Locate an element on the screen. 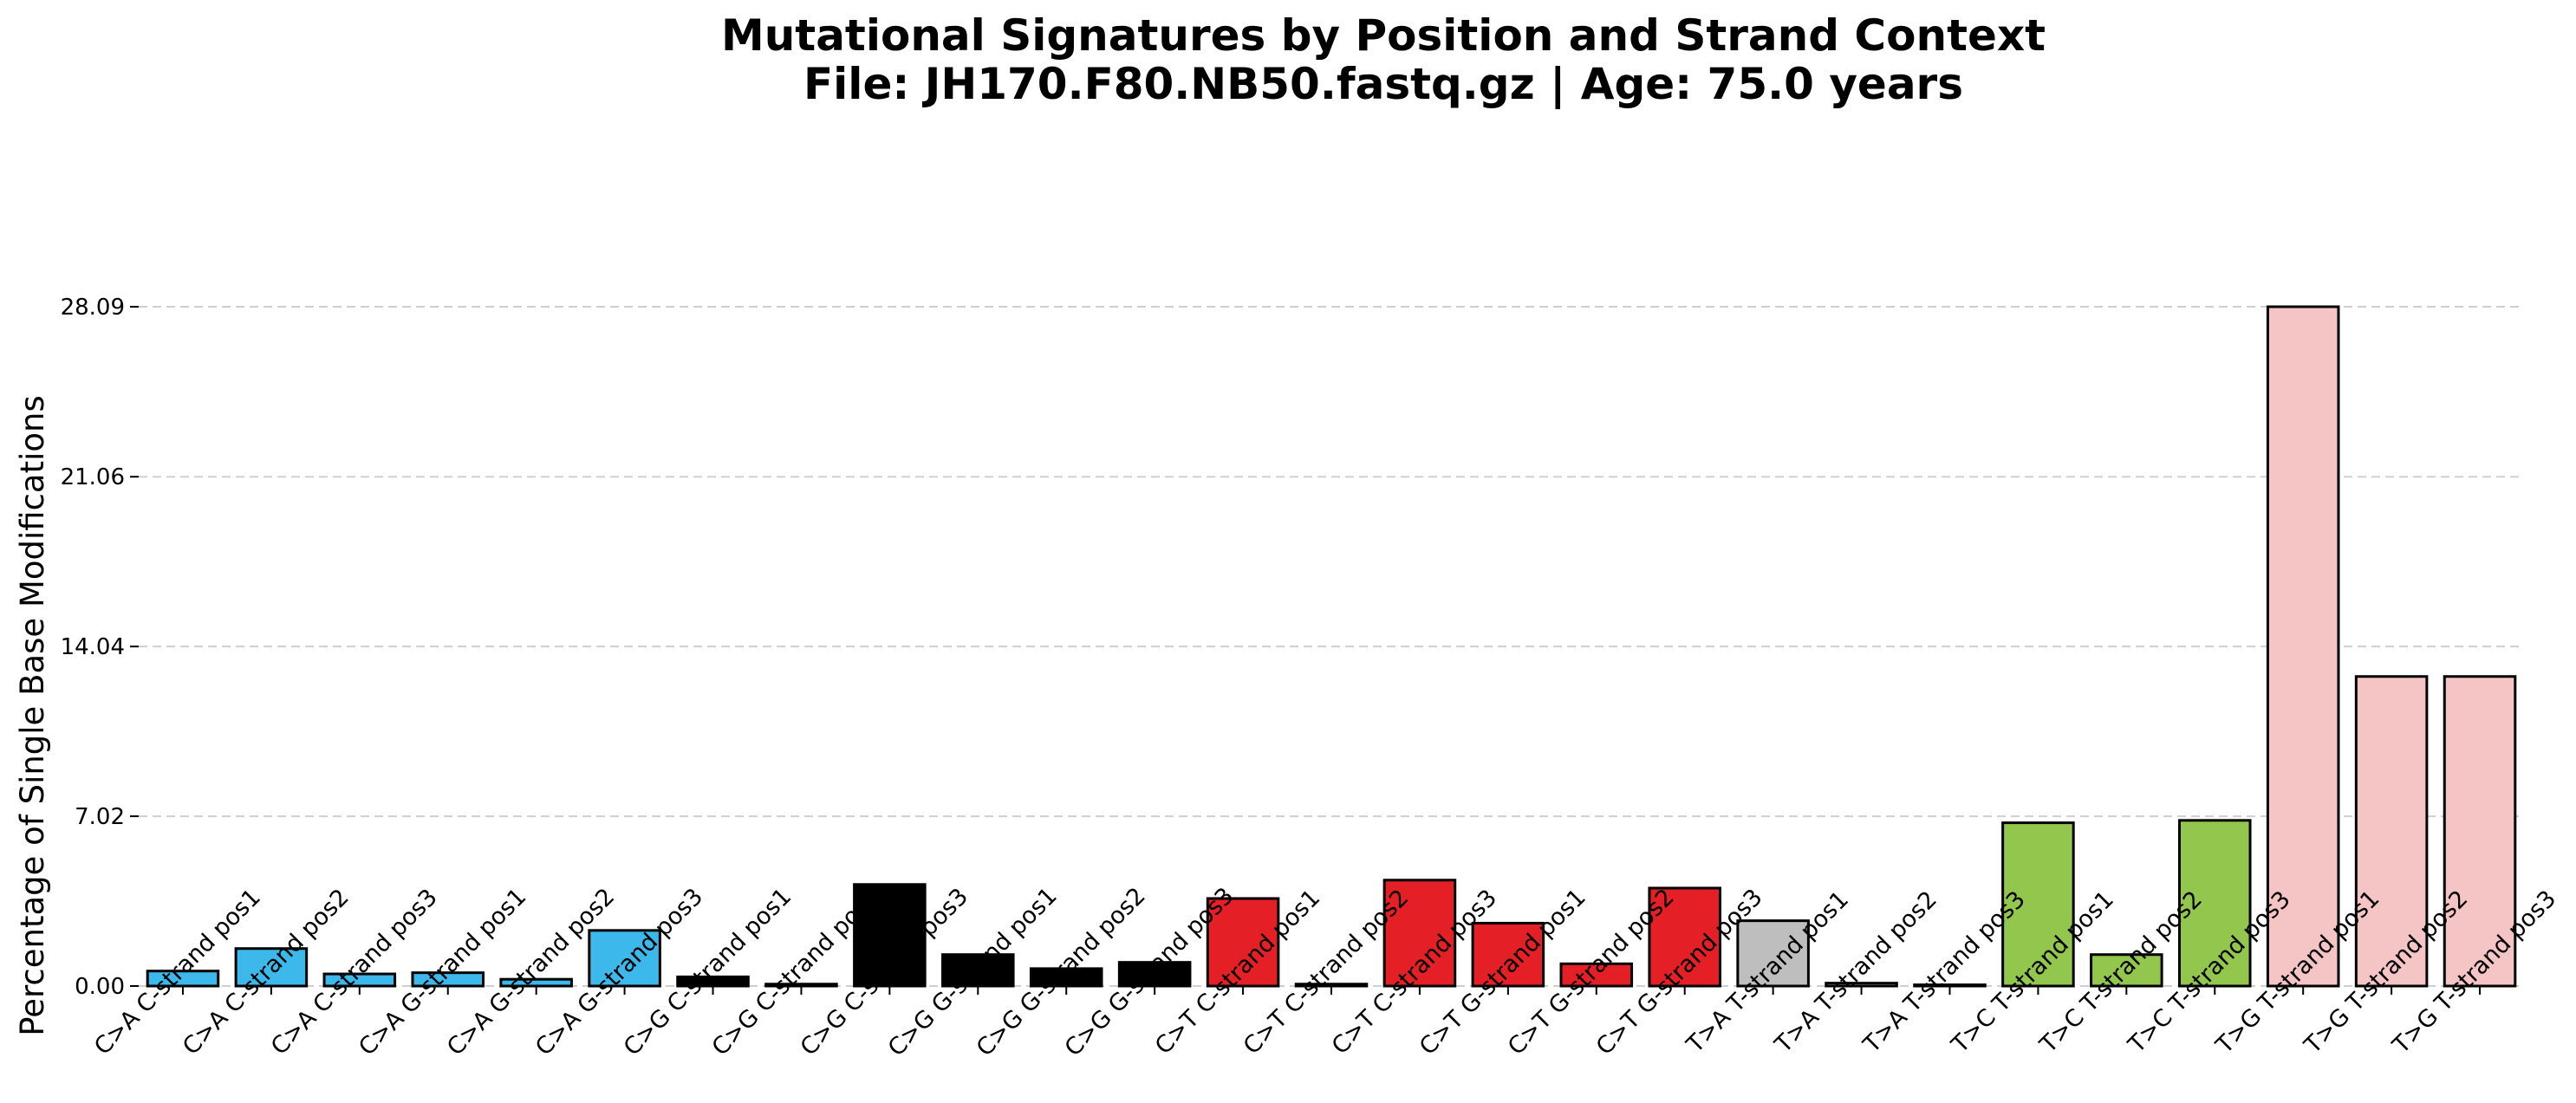 The height and width of the screenshot is (1103, 2576). x-tick-label: C>A G-strand pos1 is located at coordinates (442, 972).